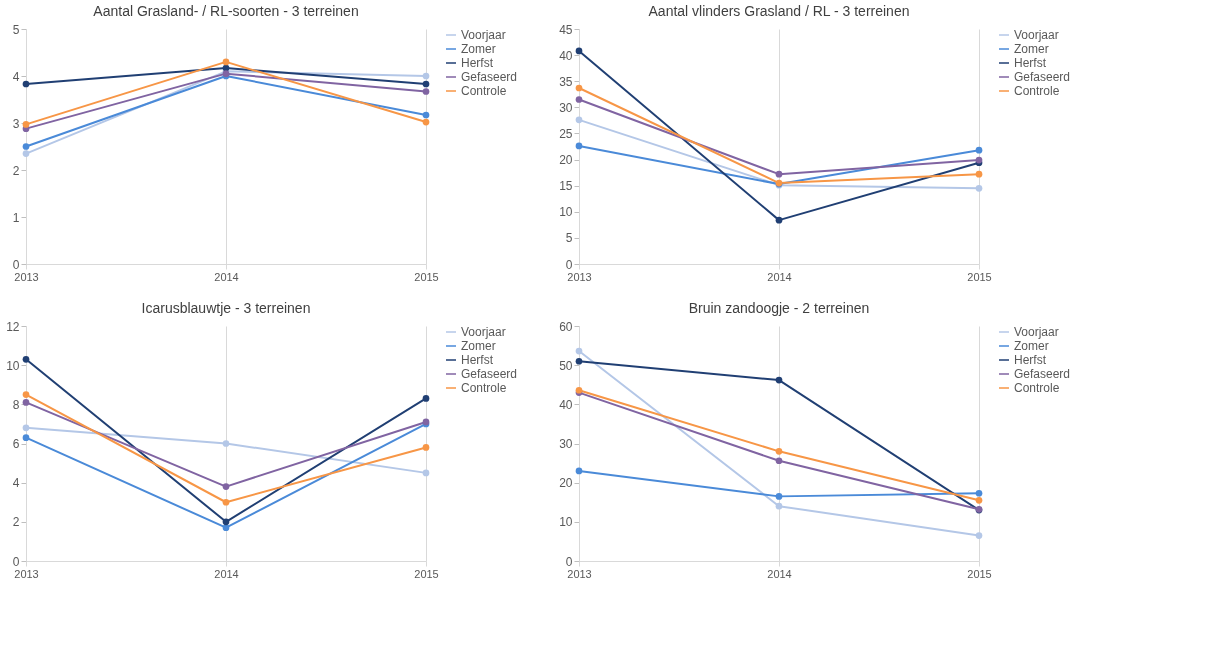  What do you see at coordinates (16, 217) in the screenshot?
I see `y-tick-label: 1` at bounding box center [16, 217].